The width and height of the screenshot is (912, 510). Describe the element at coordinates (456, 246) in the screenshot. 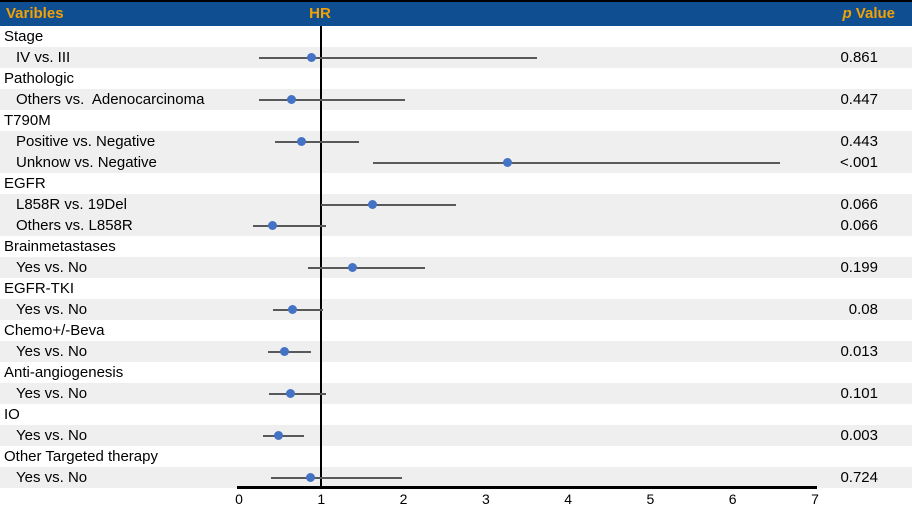

I see `group-row: Brainmetastases` at that location.